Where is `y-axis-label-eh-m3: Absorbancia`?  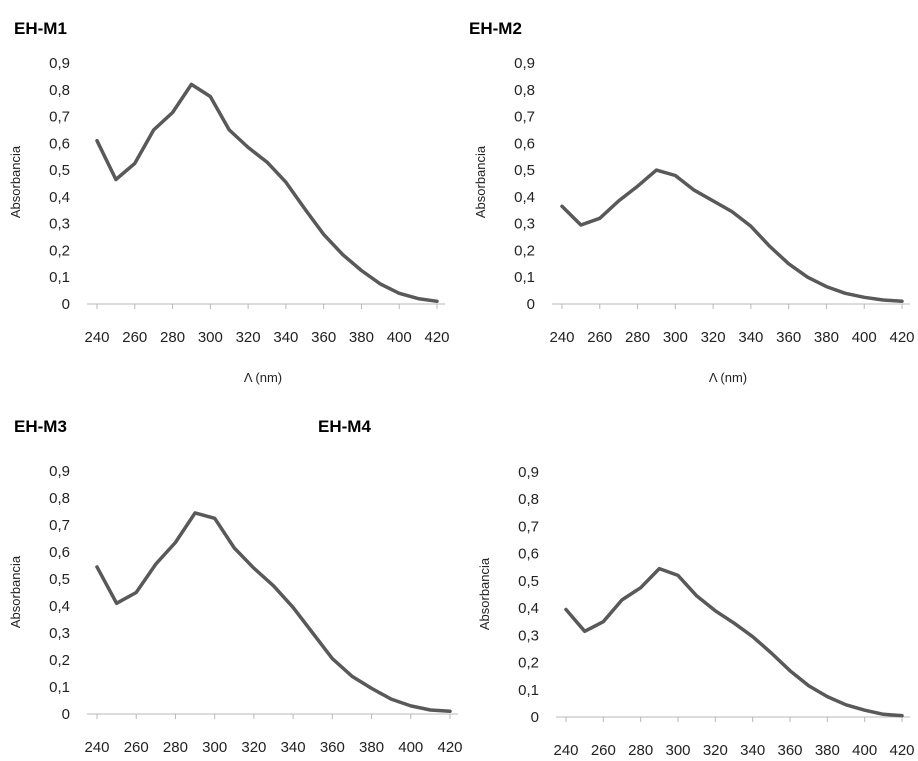 y-axis-label-eh-m3: Absorbancia is located at coordinates (15, 591).